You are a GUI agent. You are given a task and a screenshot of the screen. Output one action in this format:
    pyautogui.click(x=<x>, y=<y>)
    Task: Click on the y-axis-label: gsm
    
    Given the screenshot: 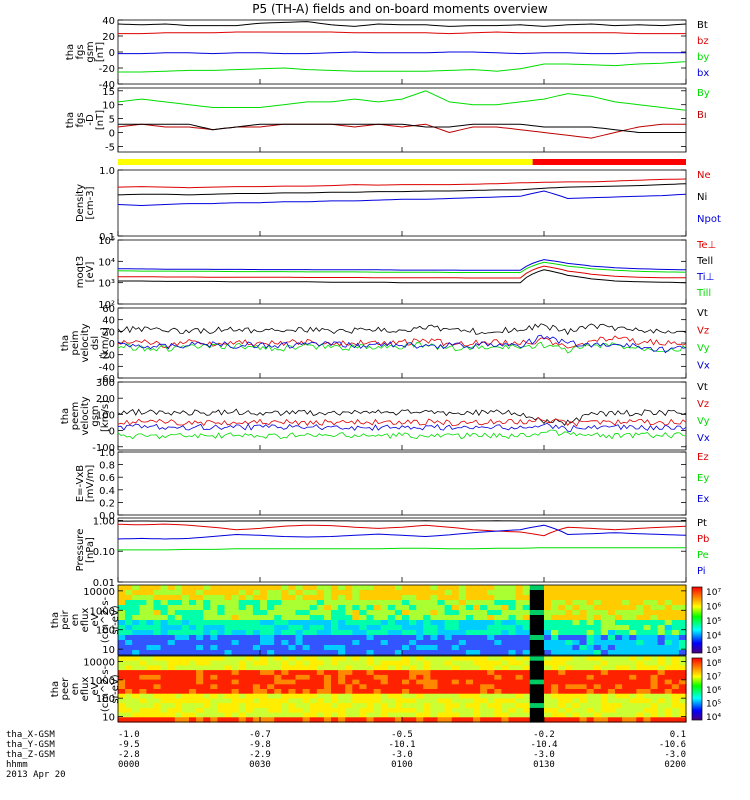 What is the action you would take?
    pyautogui.click(x=90, y=51)
    